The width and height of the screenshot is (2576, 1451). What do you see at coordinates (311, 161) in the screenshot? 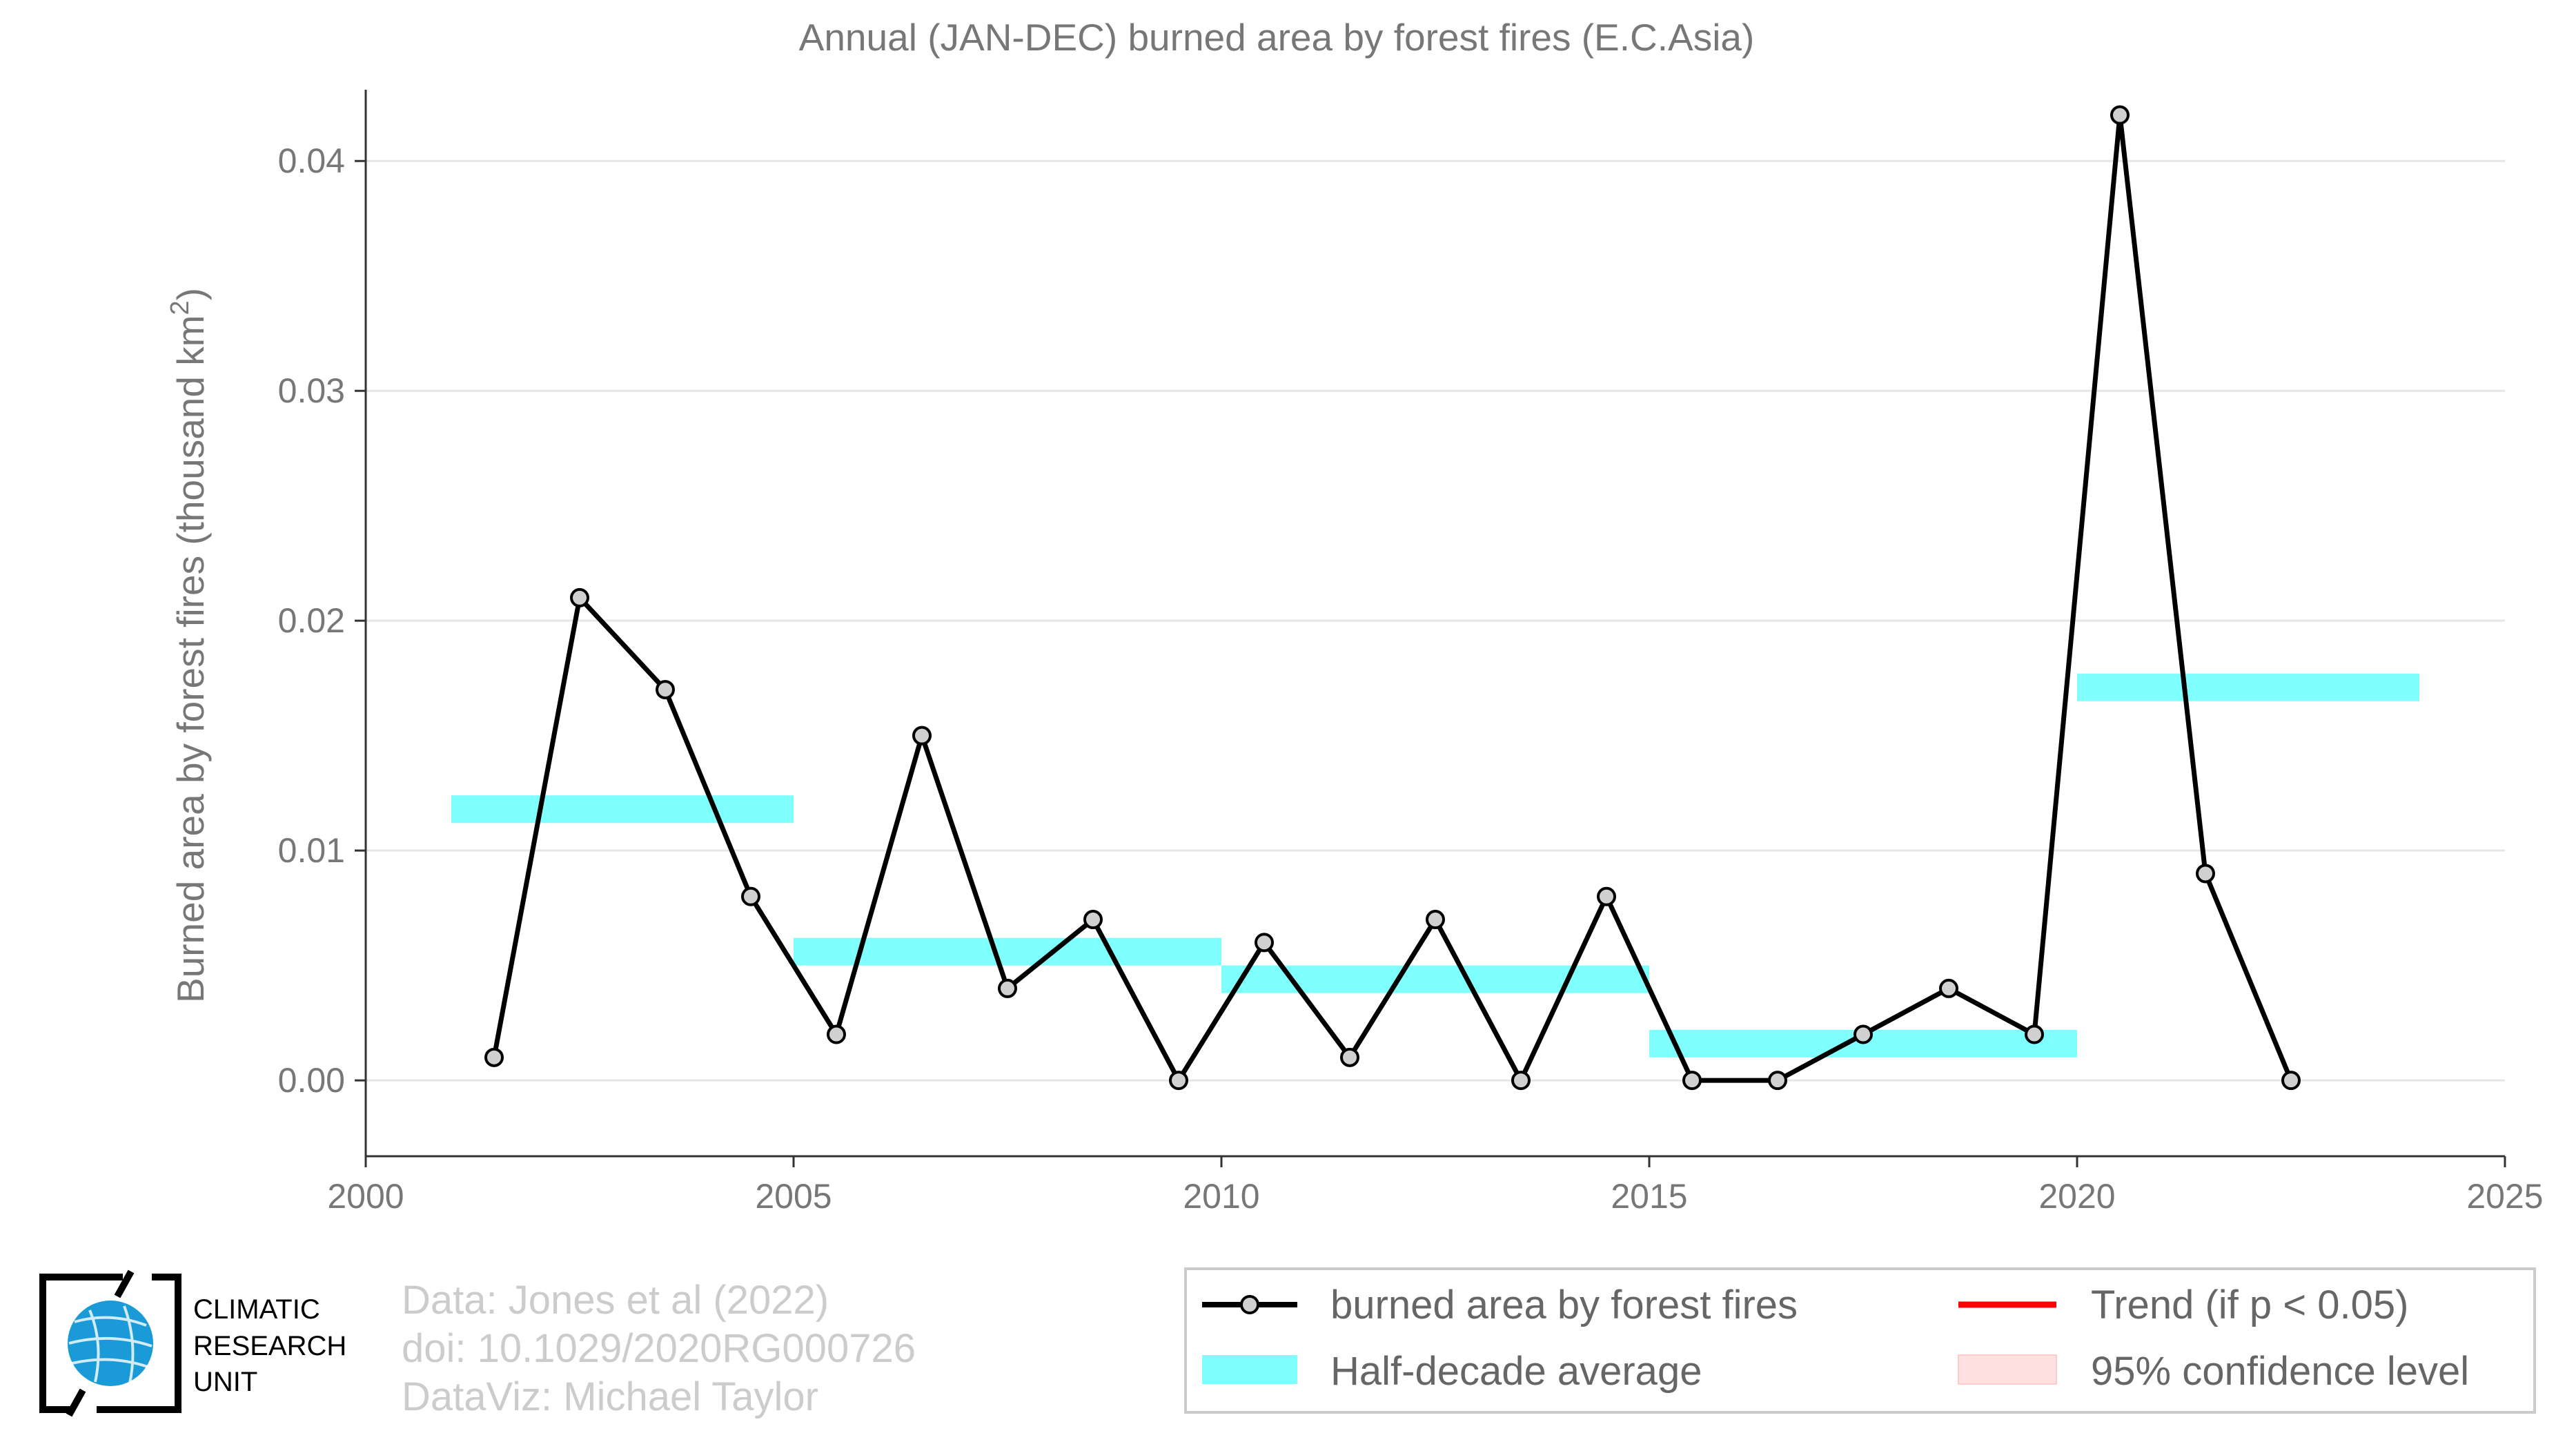
I see `y-tick-label: 0.04` at bounding box center [311, 161].